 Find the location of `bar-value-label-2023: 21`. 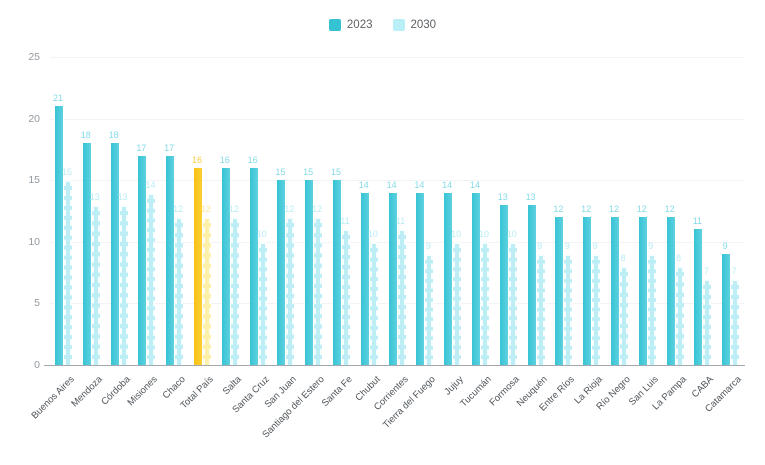

bar-value-label-2023: 21 is located at coordinates (57, 98).